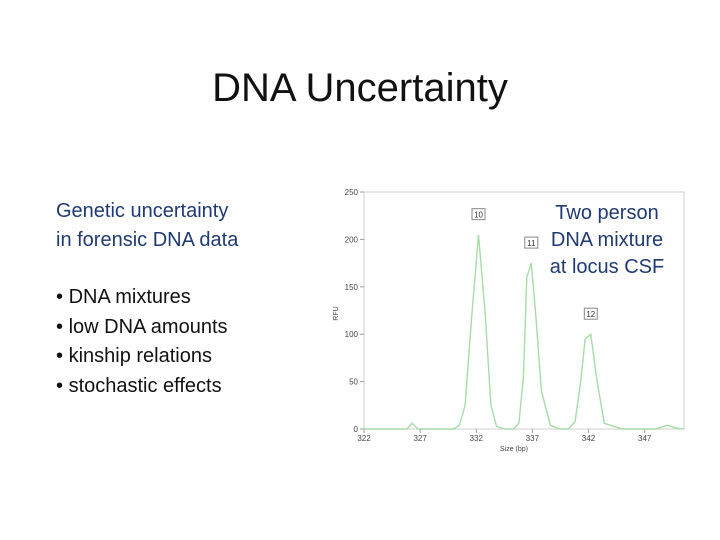  I want to click on y-tick-label: 200, so click(352, 239).